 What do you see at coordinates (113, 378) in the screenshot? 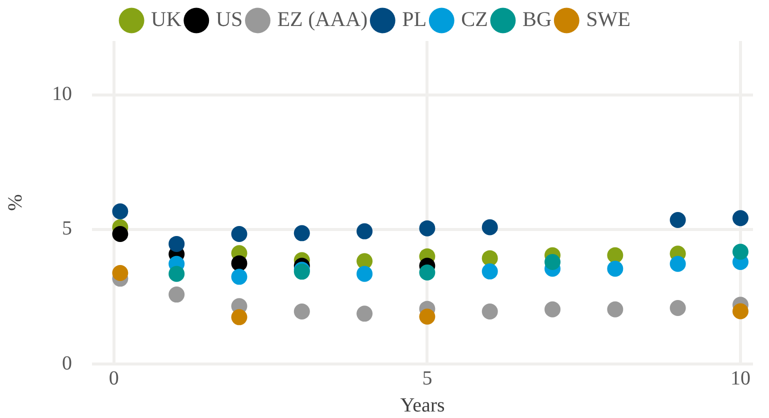
I see `x-tick-label: 0` at bounding box center [113, 378].